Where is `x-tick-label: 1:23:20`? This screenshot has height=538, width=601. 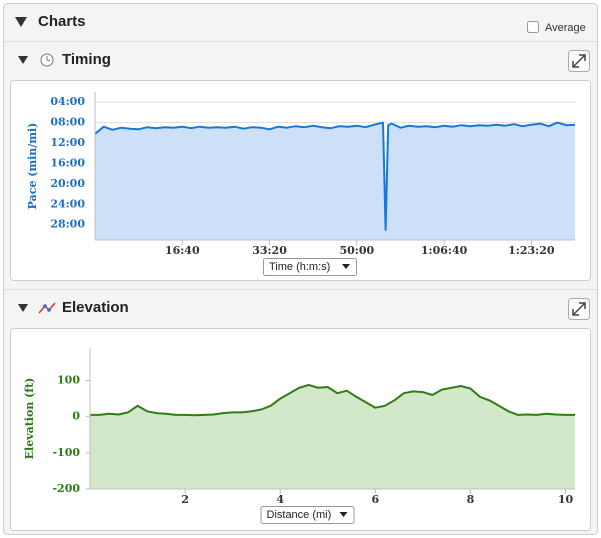 x-tick-label: 1:23:20 is located at coordinates (531, 250).